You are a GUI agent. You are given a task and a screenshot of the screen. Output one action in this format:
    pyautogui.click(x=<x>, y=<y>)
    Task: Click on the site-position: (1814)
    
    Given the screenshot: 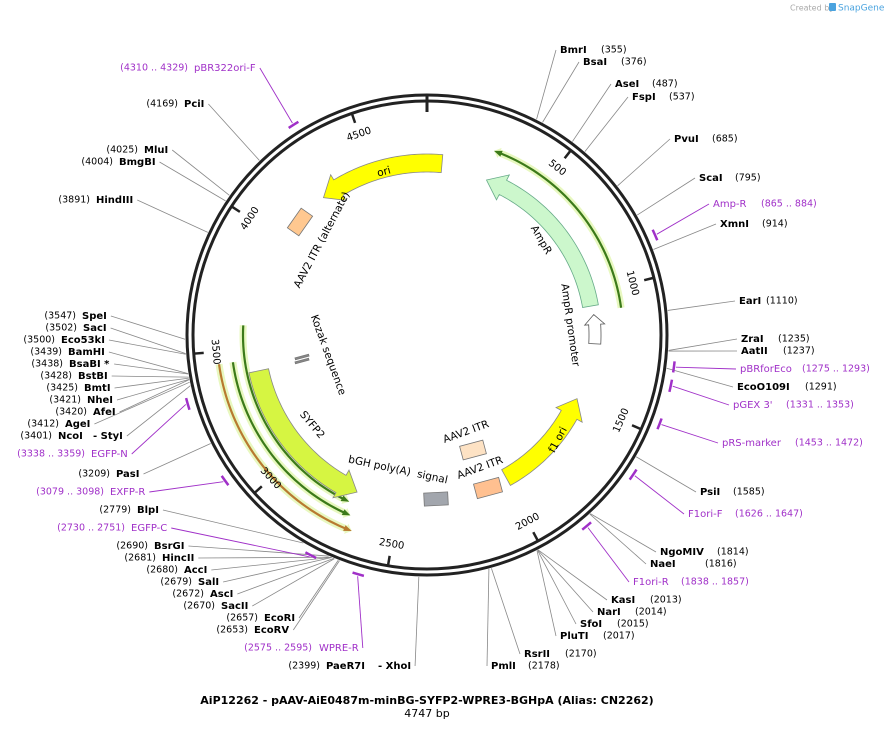 What is the action you would take?
    pyautogui.click(x=733, y=552)
    